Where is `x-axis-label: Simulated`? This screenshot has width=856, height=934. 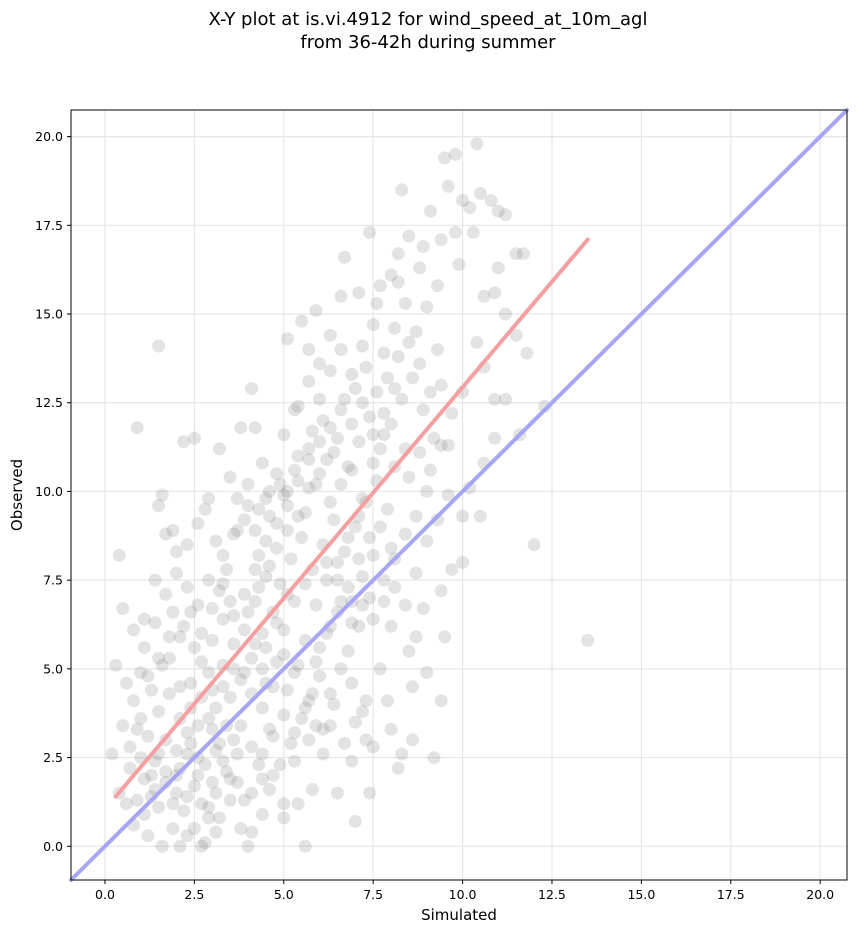 x-axis-label: Simulated is located at coordinates (459, 915).